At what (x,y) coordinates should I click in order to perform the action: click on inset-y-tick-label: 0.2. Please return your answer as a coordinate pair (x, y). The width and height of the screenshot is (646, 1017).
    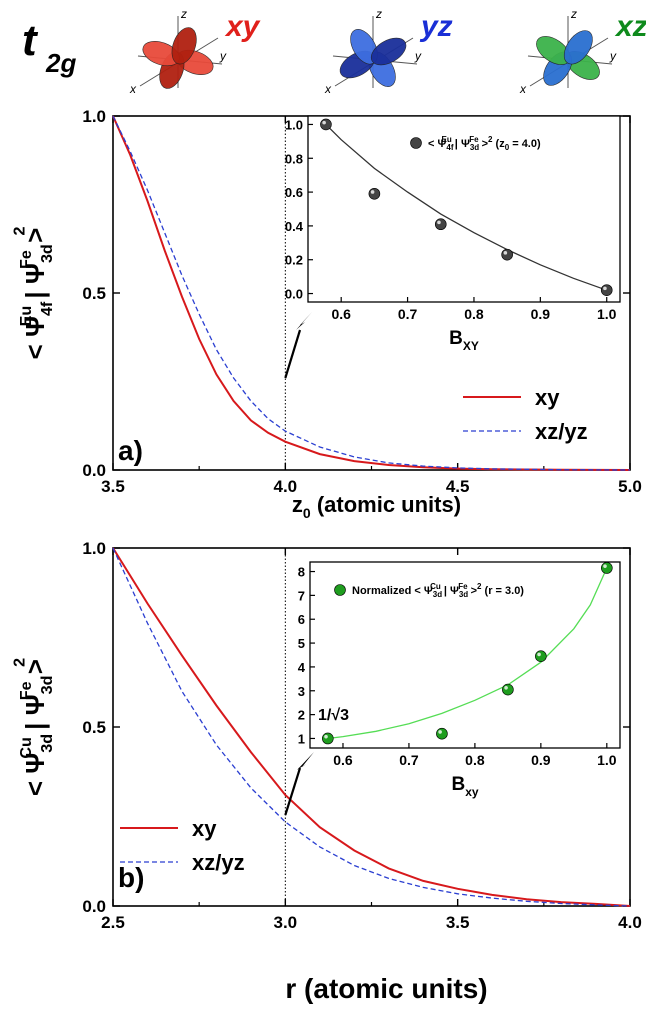
    Looking at the image, I should click on (294, 260).